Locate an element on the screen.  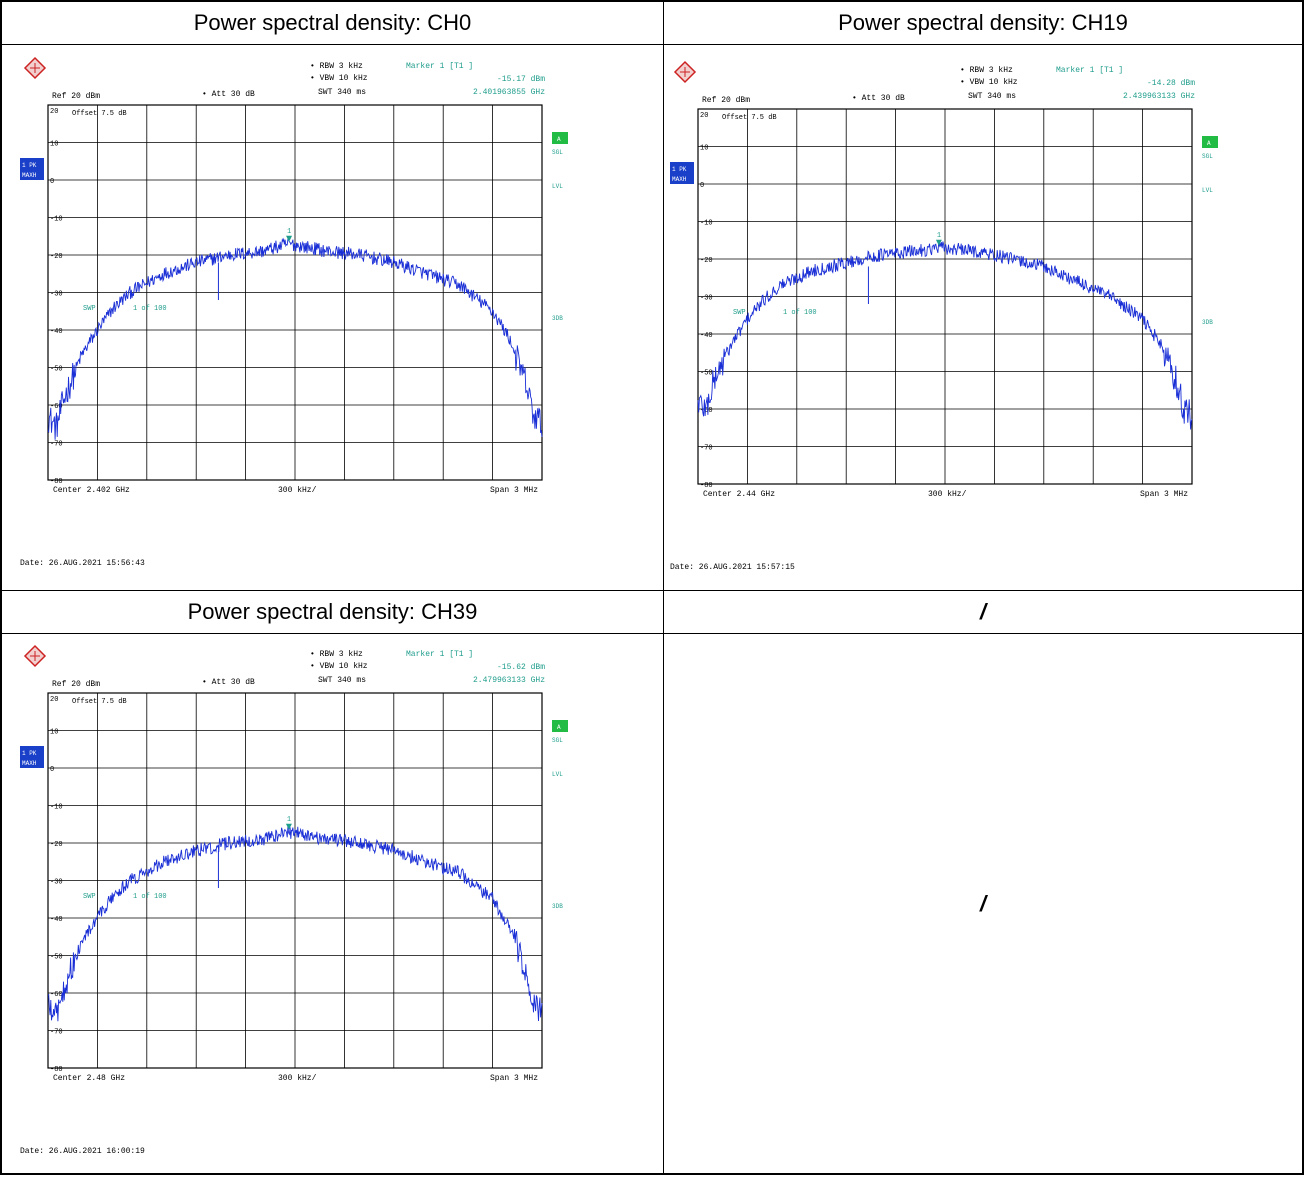
marker-frequency: 2.479963133 GHz is located at coordinates (509, 680).